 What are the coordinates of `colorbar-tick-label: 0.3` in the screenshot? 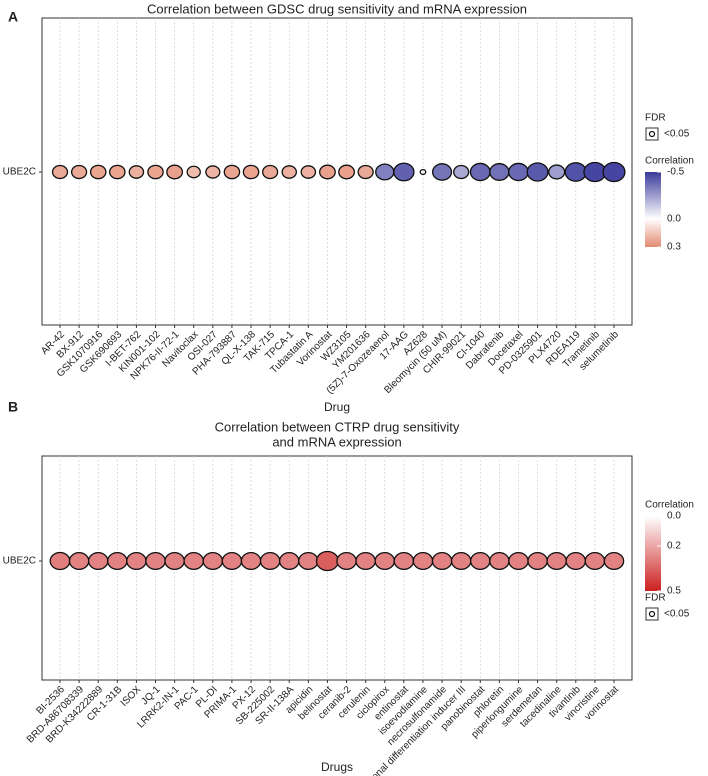 It's located at (674, 247).